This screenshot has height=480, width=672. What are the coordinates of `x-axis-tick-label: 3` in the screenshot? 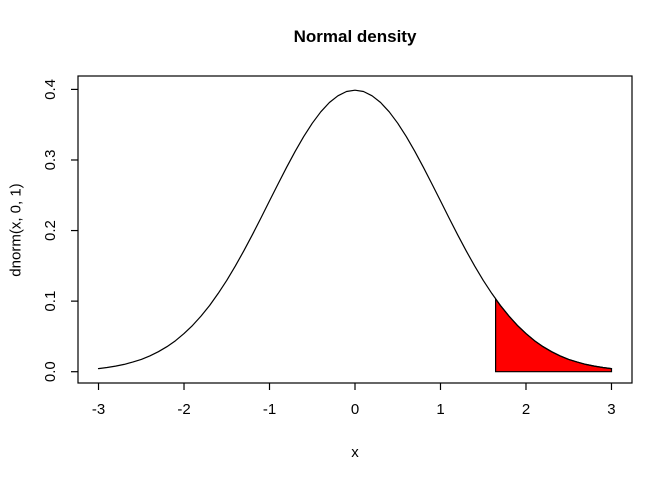 It's located at (611, 409).